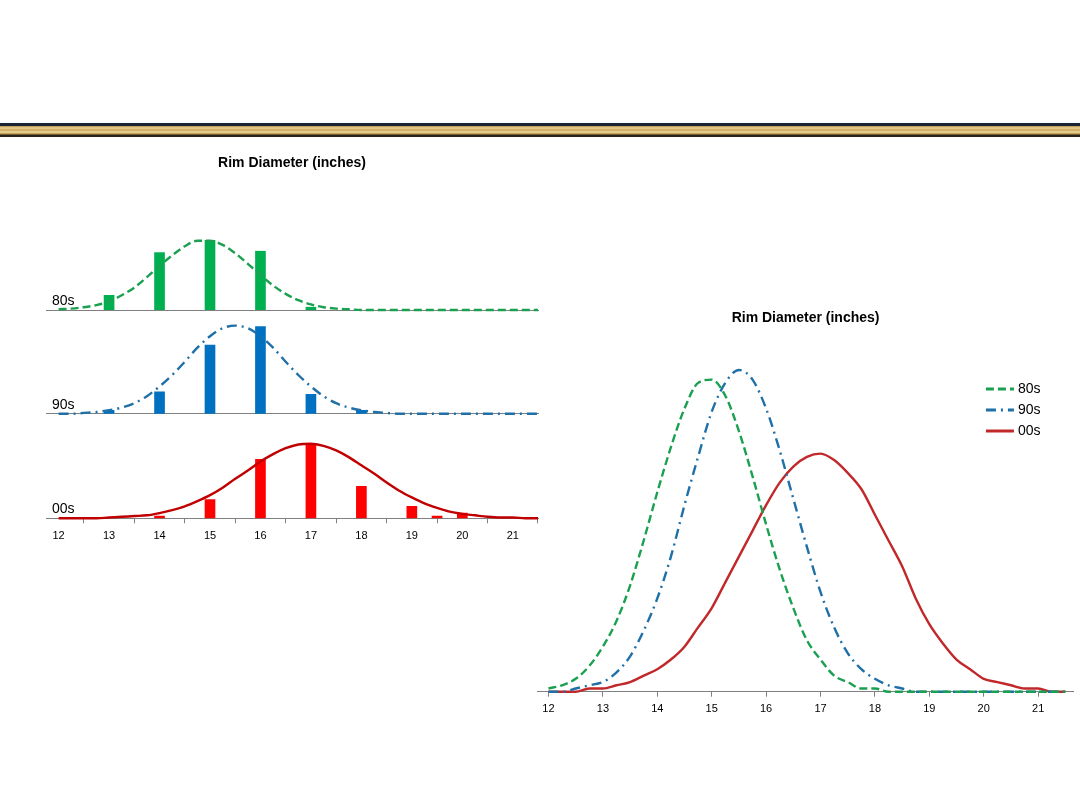  What do you see at coordinates (1029, 429) in the screenshot?
I see `legend-label: 00s` at bounding box center [1029, 429].